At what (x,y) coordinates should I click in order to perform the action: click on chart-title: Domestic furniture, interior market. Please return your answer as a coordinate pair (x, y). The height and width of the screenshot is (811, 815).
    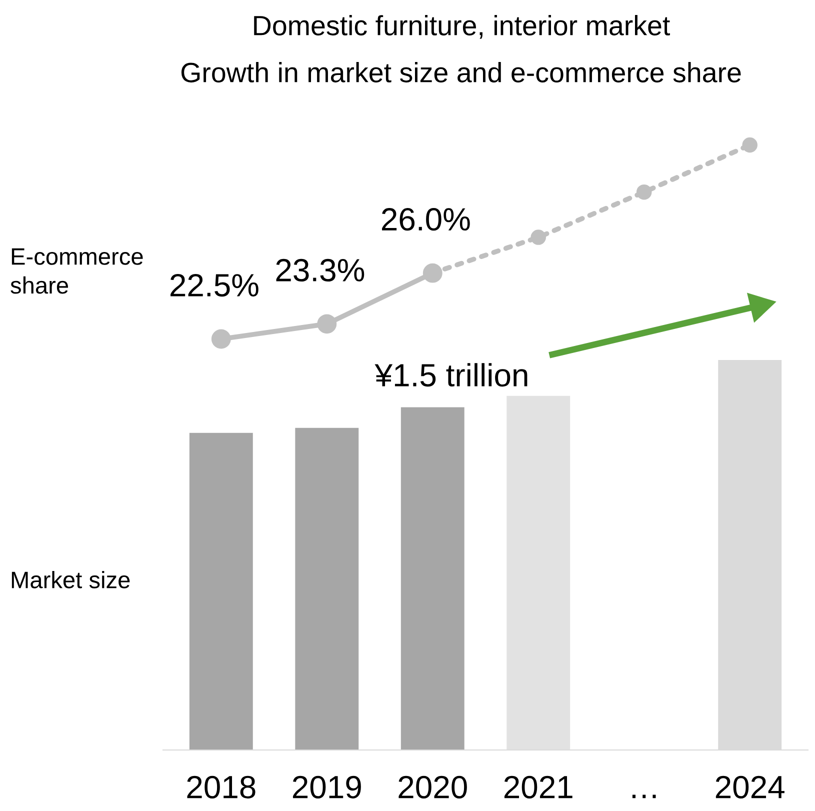
    Looking at the image, I should click on (462, 27).